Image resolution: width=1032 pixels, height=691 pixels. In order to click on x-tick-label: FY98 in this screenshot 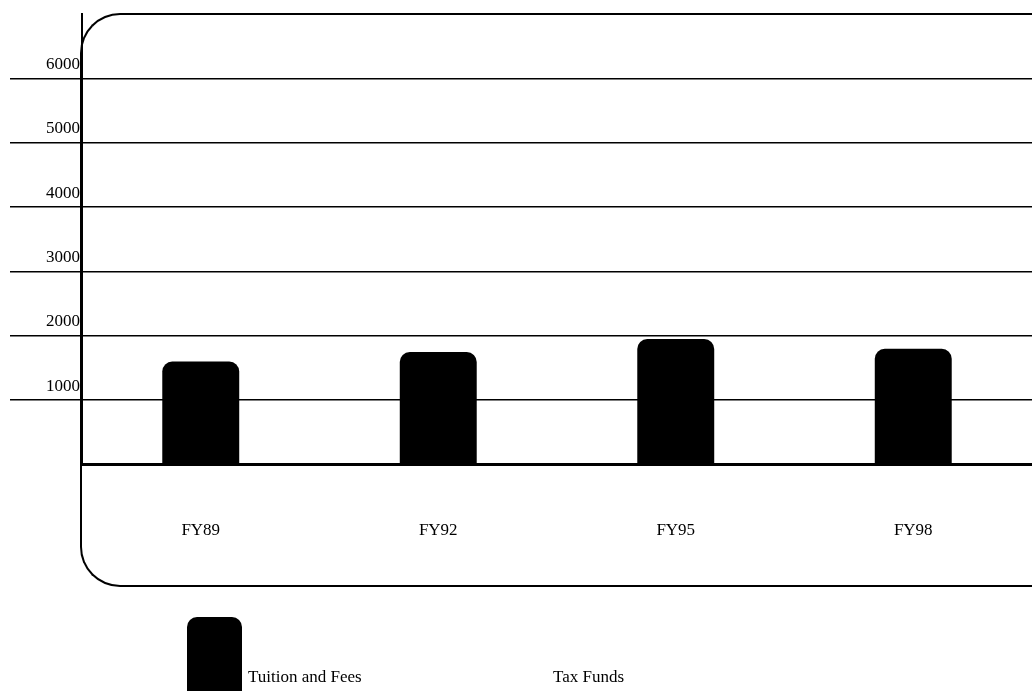, I will do `click(913, 530)`.